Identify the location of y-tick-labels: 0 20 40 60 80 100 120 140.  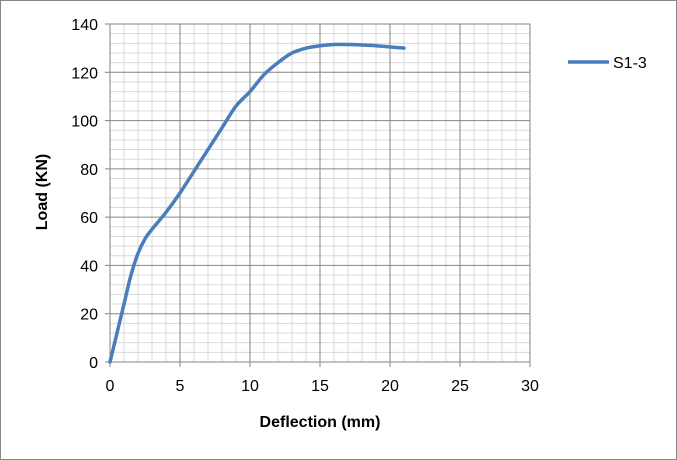
(84, 194).